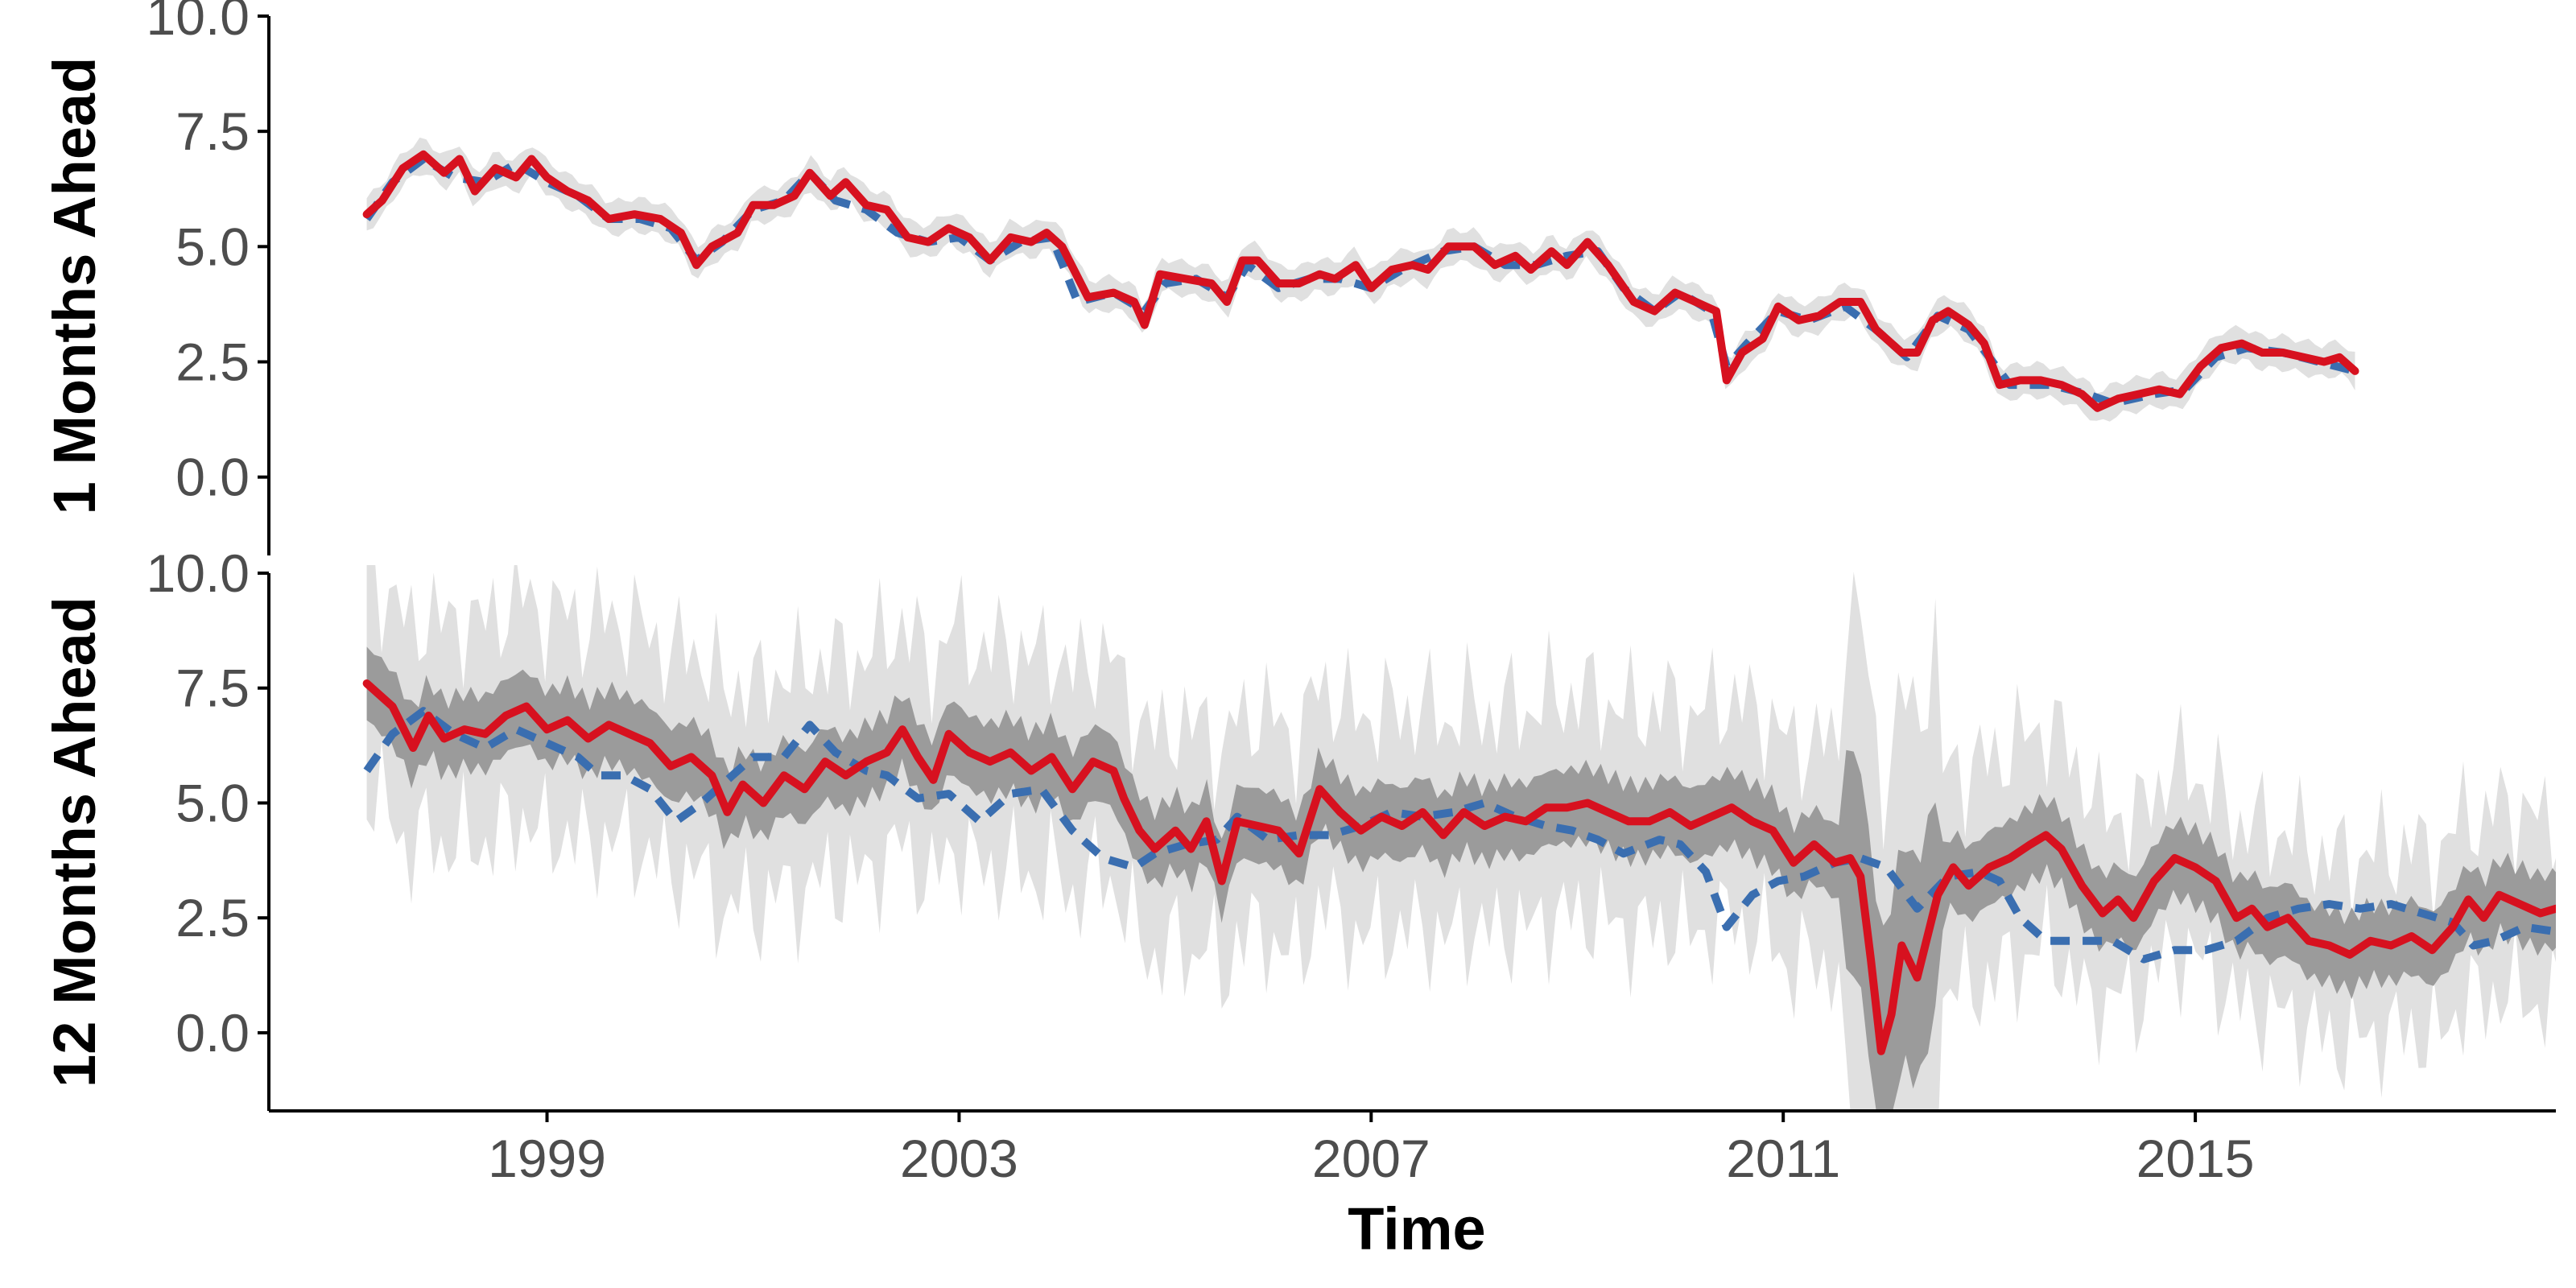  Describe the element at coordinates (74, 843) in the screenshot. I see `y-axis-title: 12 Months Ahead` at that location.